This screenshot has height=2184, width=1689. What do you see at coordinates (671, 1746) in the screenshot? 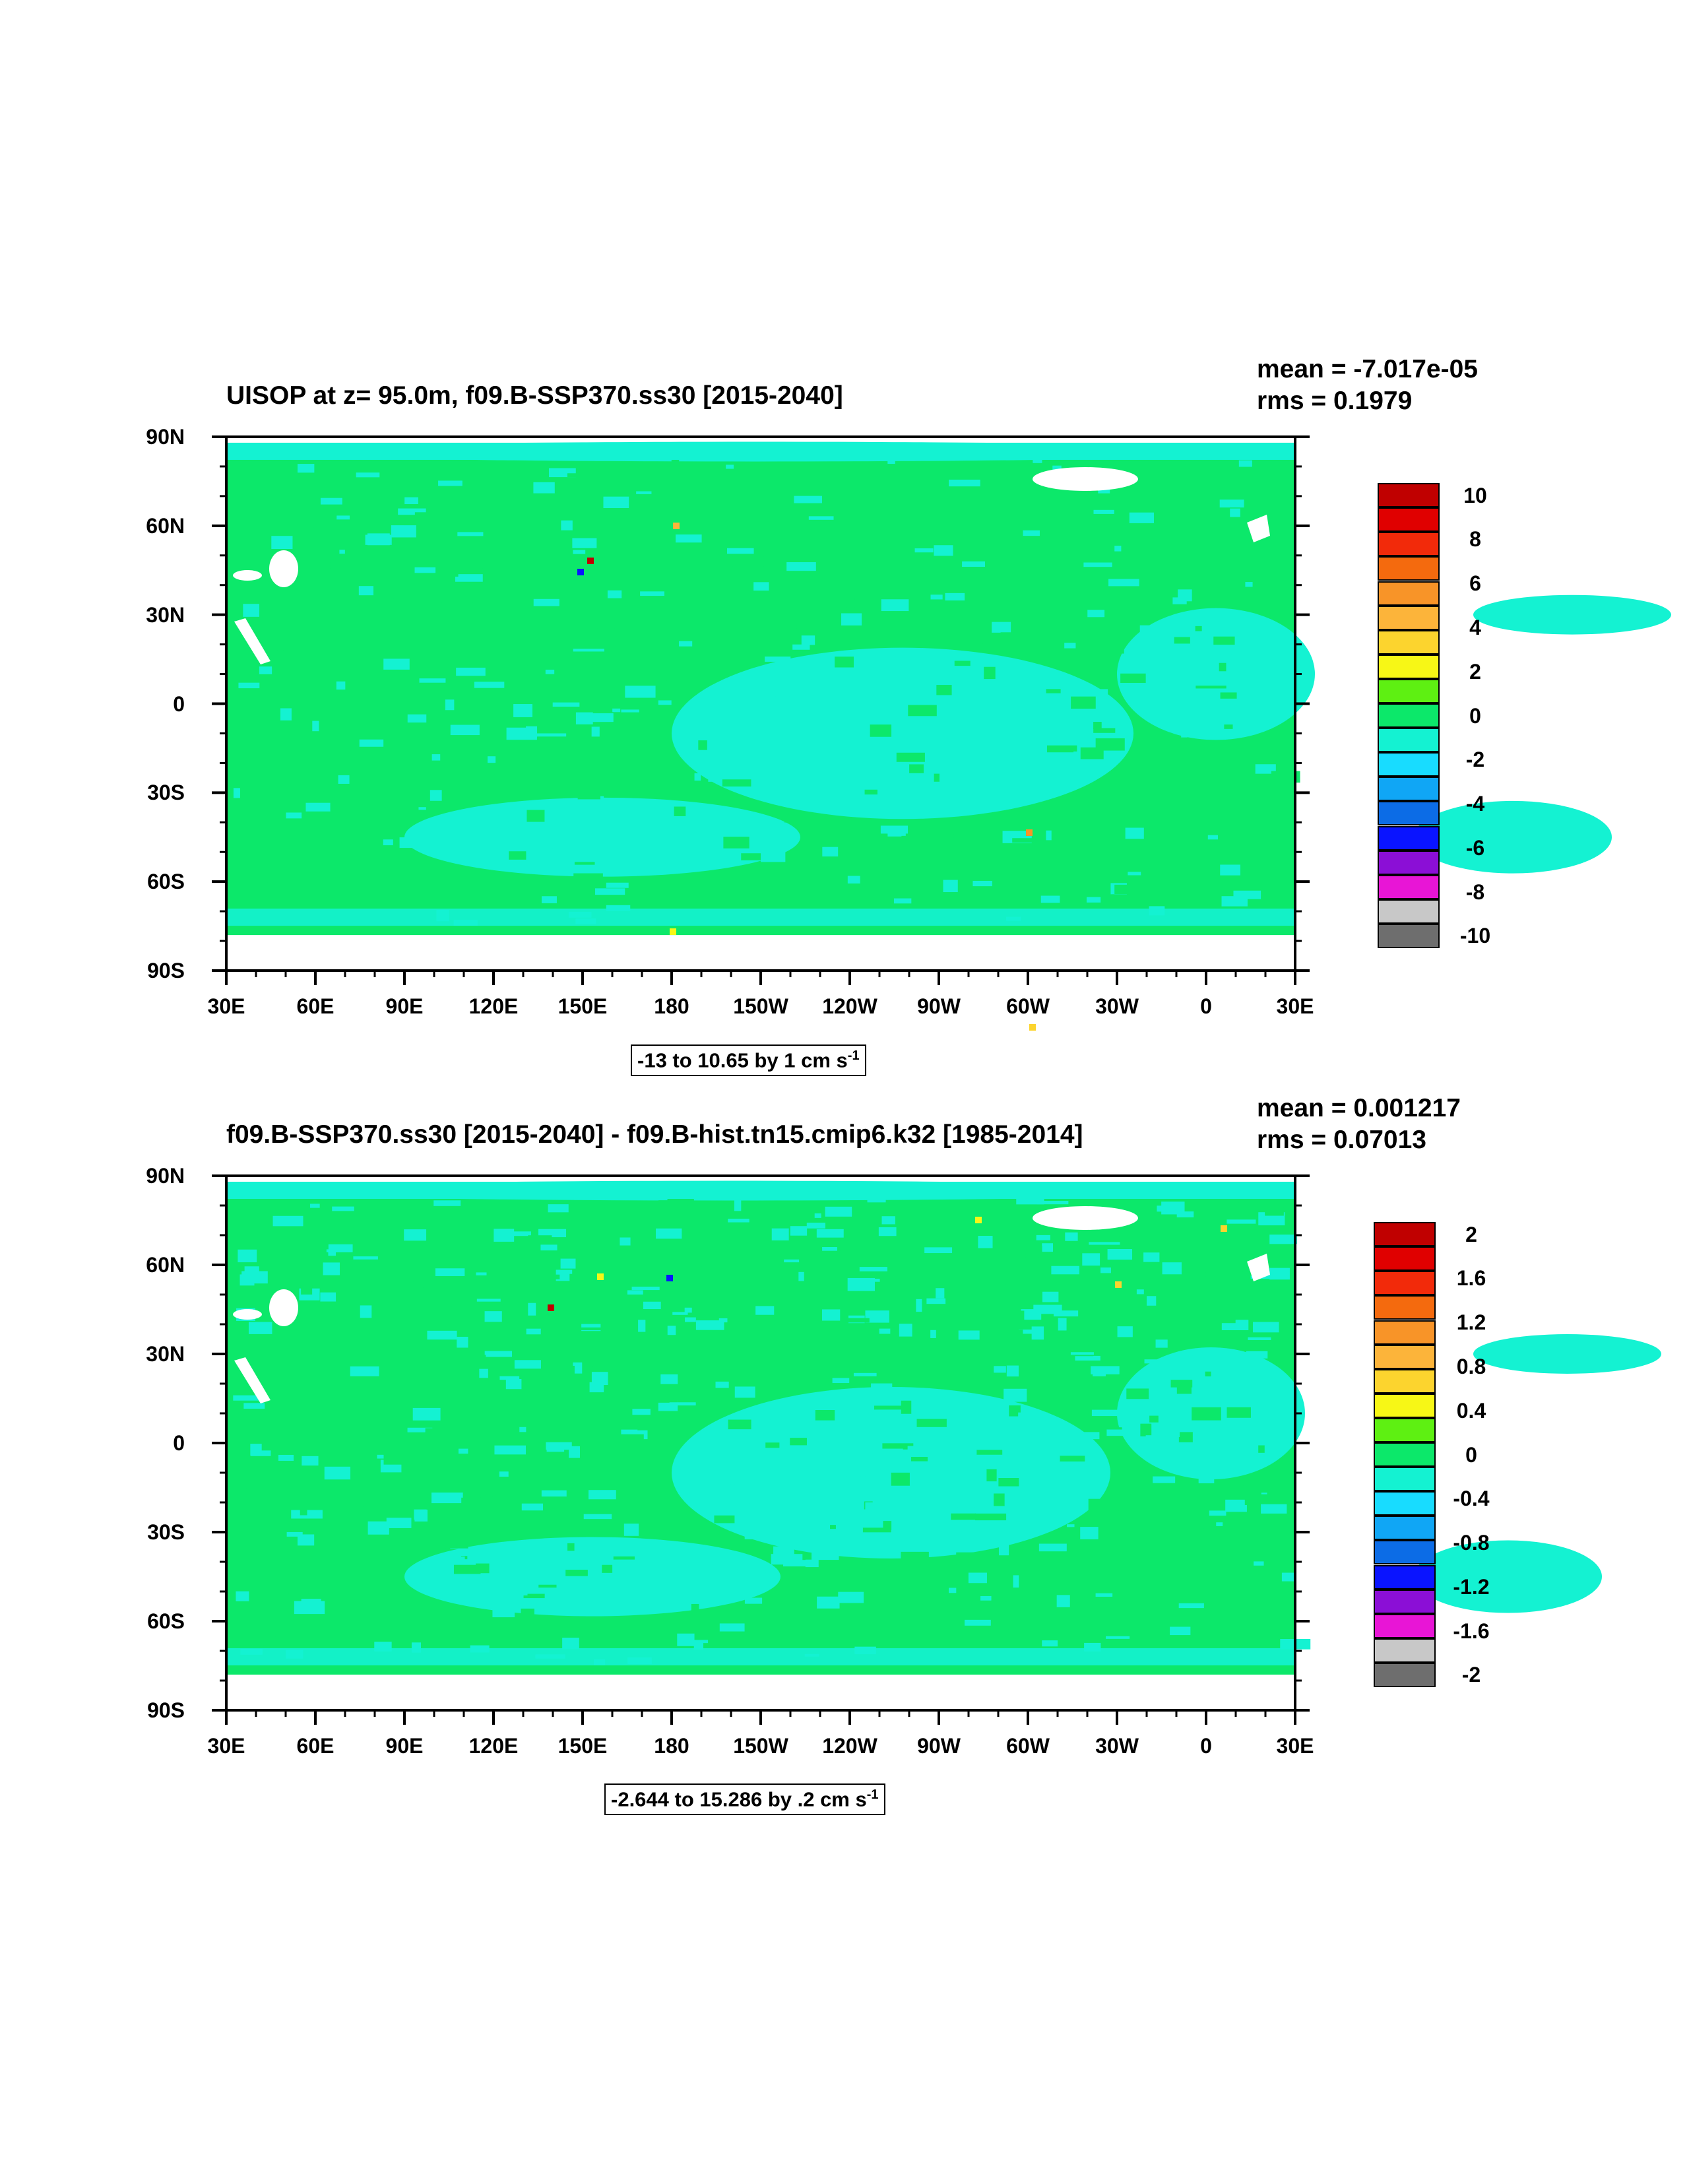
I see `x-tick-label: 180` at bounding box center [671, 1746].